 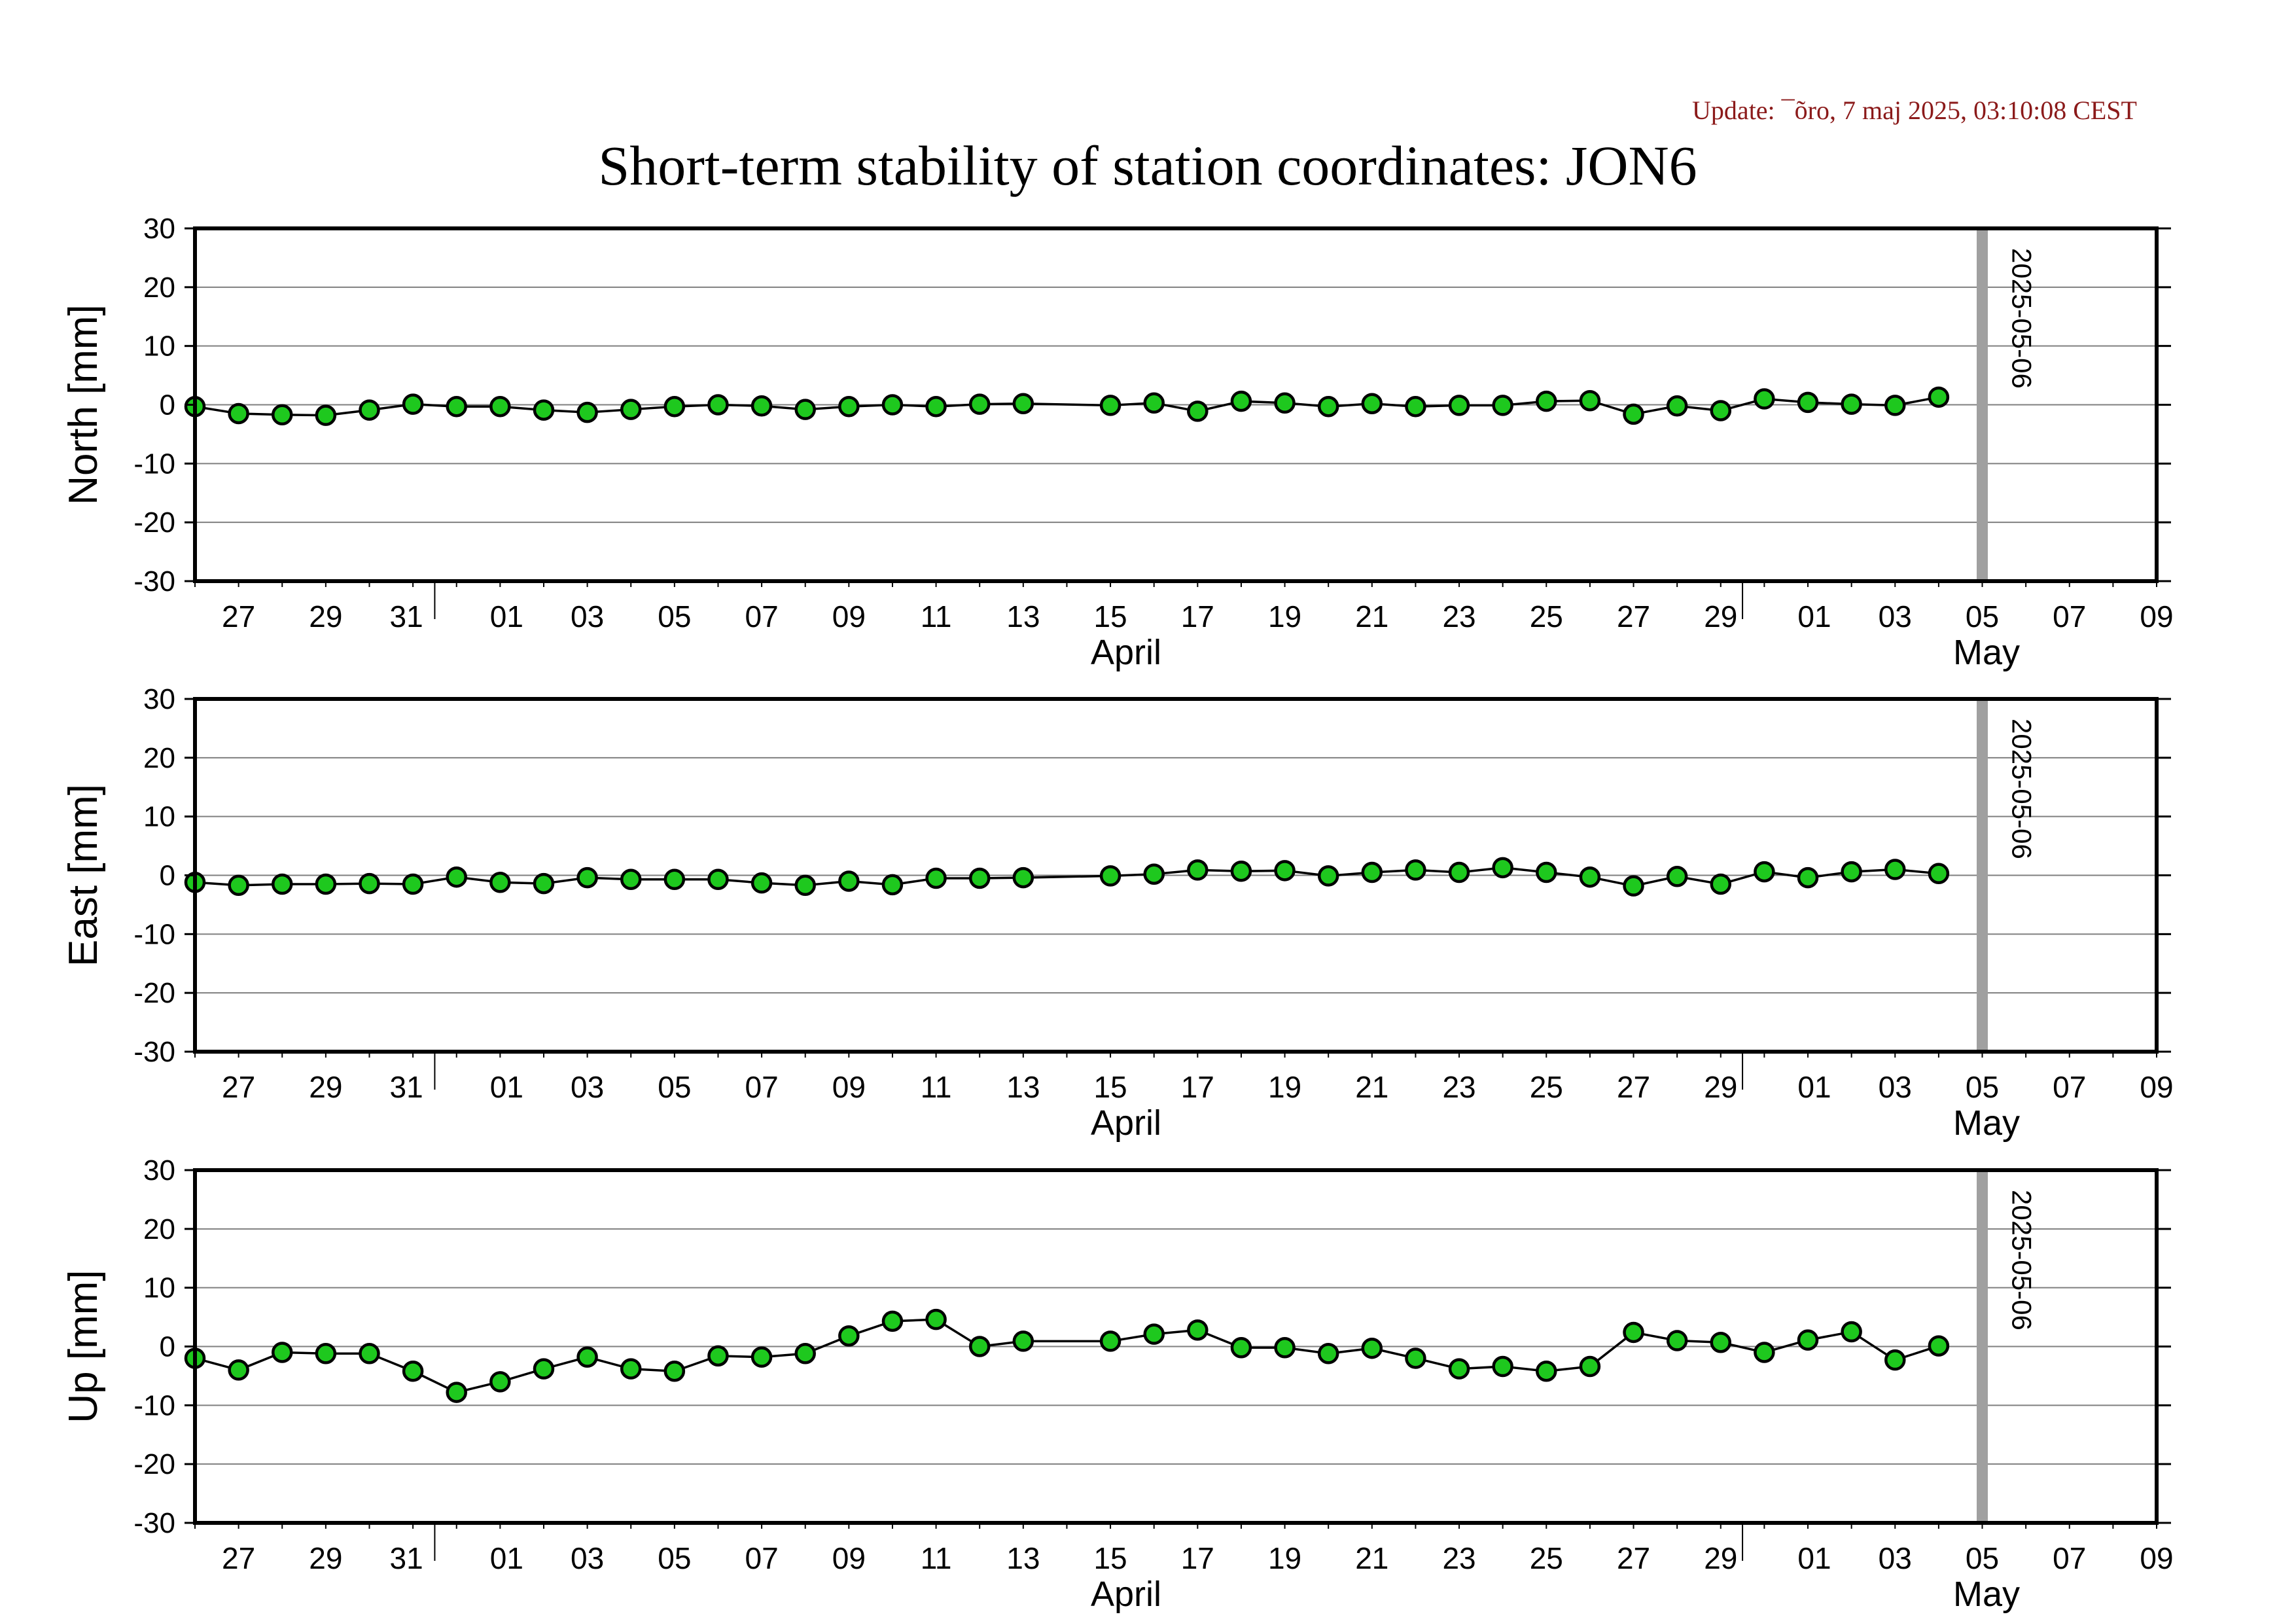 What do you see at coordinates (83, 1346) in the screenshot?
I see `y-axis-label: Up [mm]` at bounding box center [83, 1346].